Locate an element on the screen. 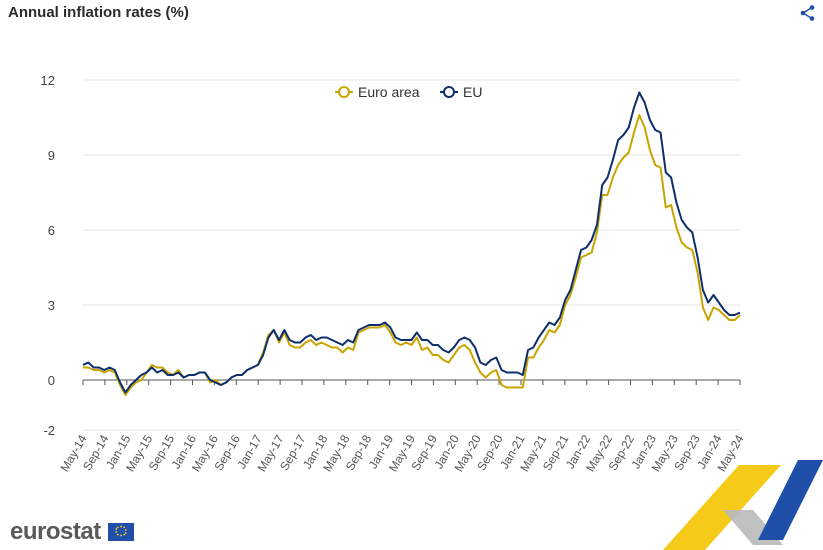  legend-label: Euro area is located at coordinates (389, 92).